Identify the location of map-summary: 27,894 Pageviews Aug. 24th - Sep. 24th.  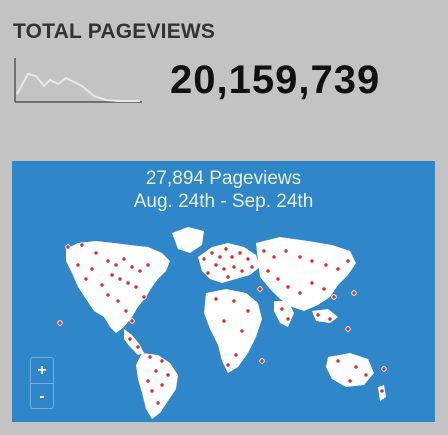
(223, 190).